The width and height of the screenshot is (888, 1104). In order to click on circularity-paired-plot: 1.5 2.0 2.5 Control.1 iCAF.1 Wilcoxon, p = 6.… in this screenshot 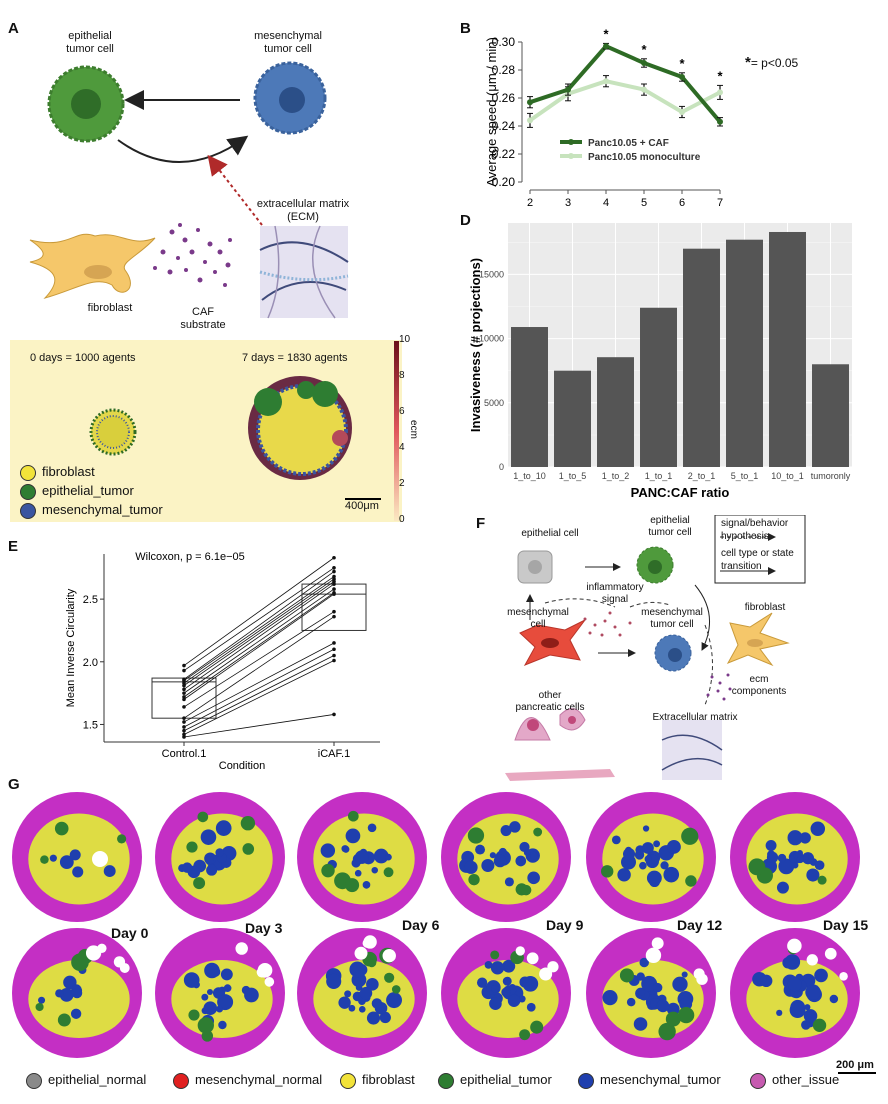, I will do `click(222, 660)`.